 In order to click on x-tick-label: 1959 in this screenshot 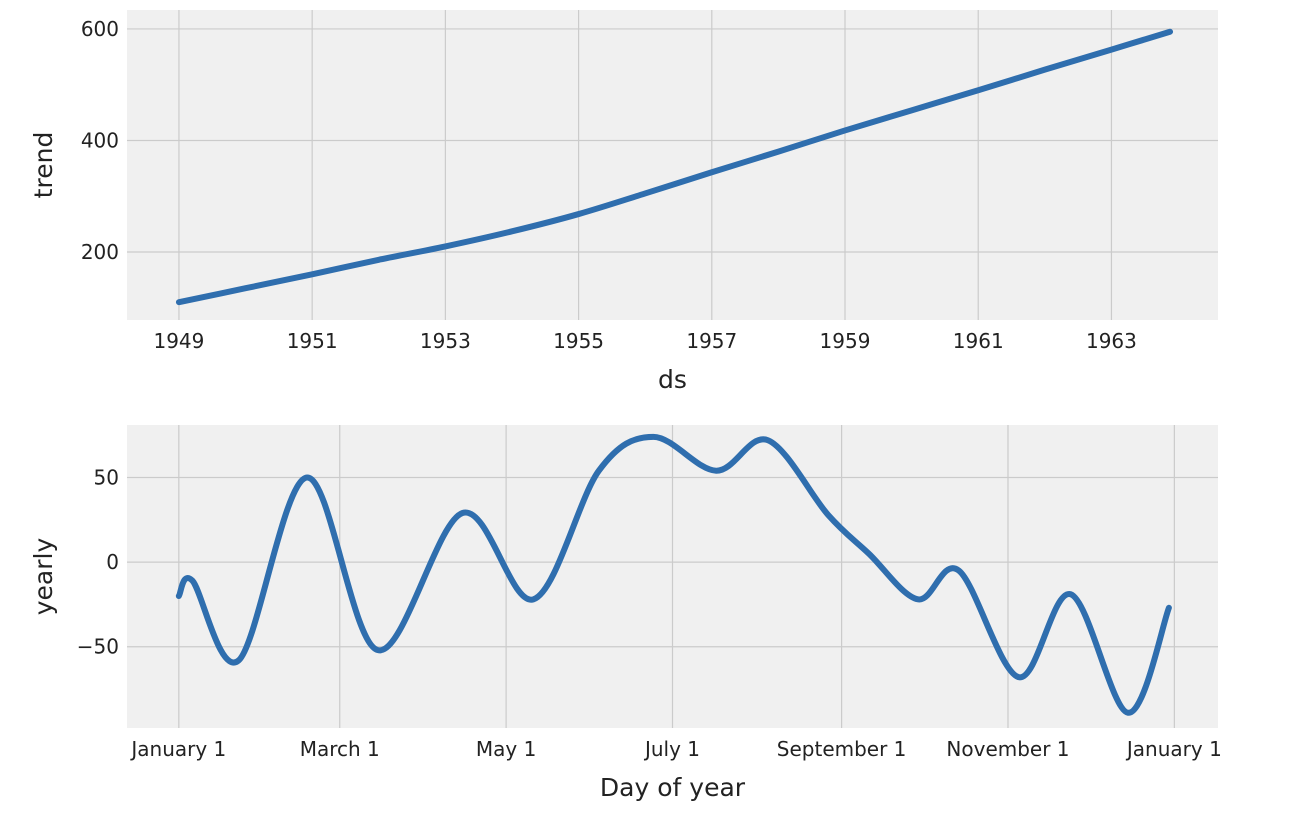, I will do `click(845, 341)`.